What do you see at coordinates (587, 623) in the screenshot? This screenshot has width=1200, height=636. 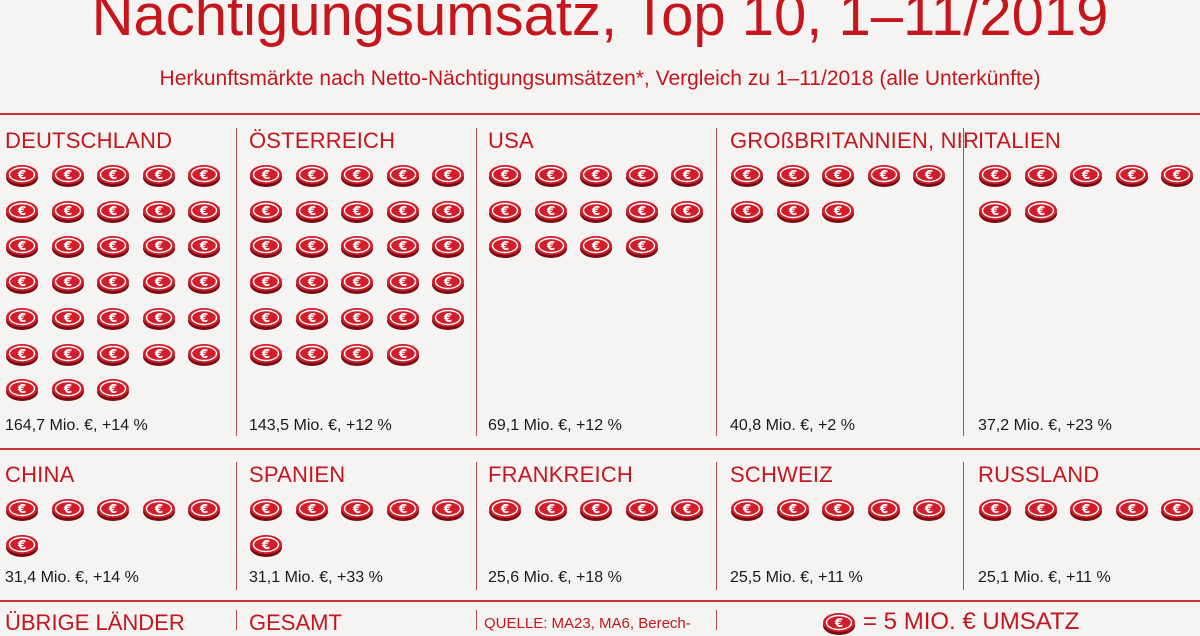 I see `source-label: QUELLE: MA23, MA6, Berech-` at bounding box center [587, 623].